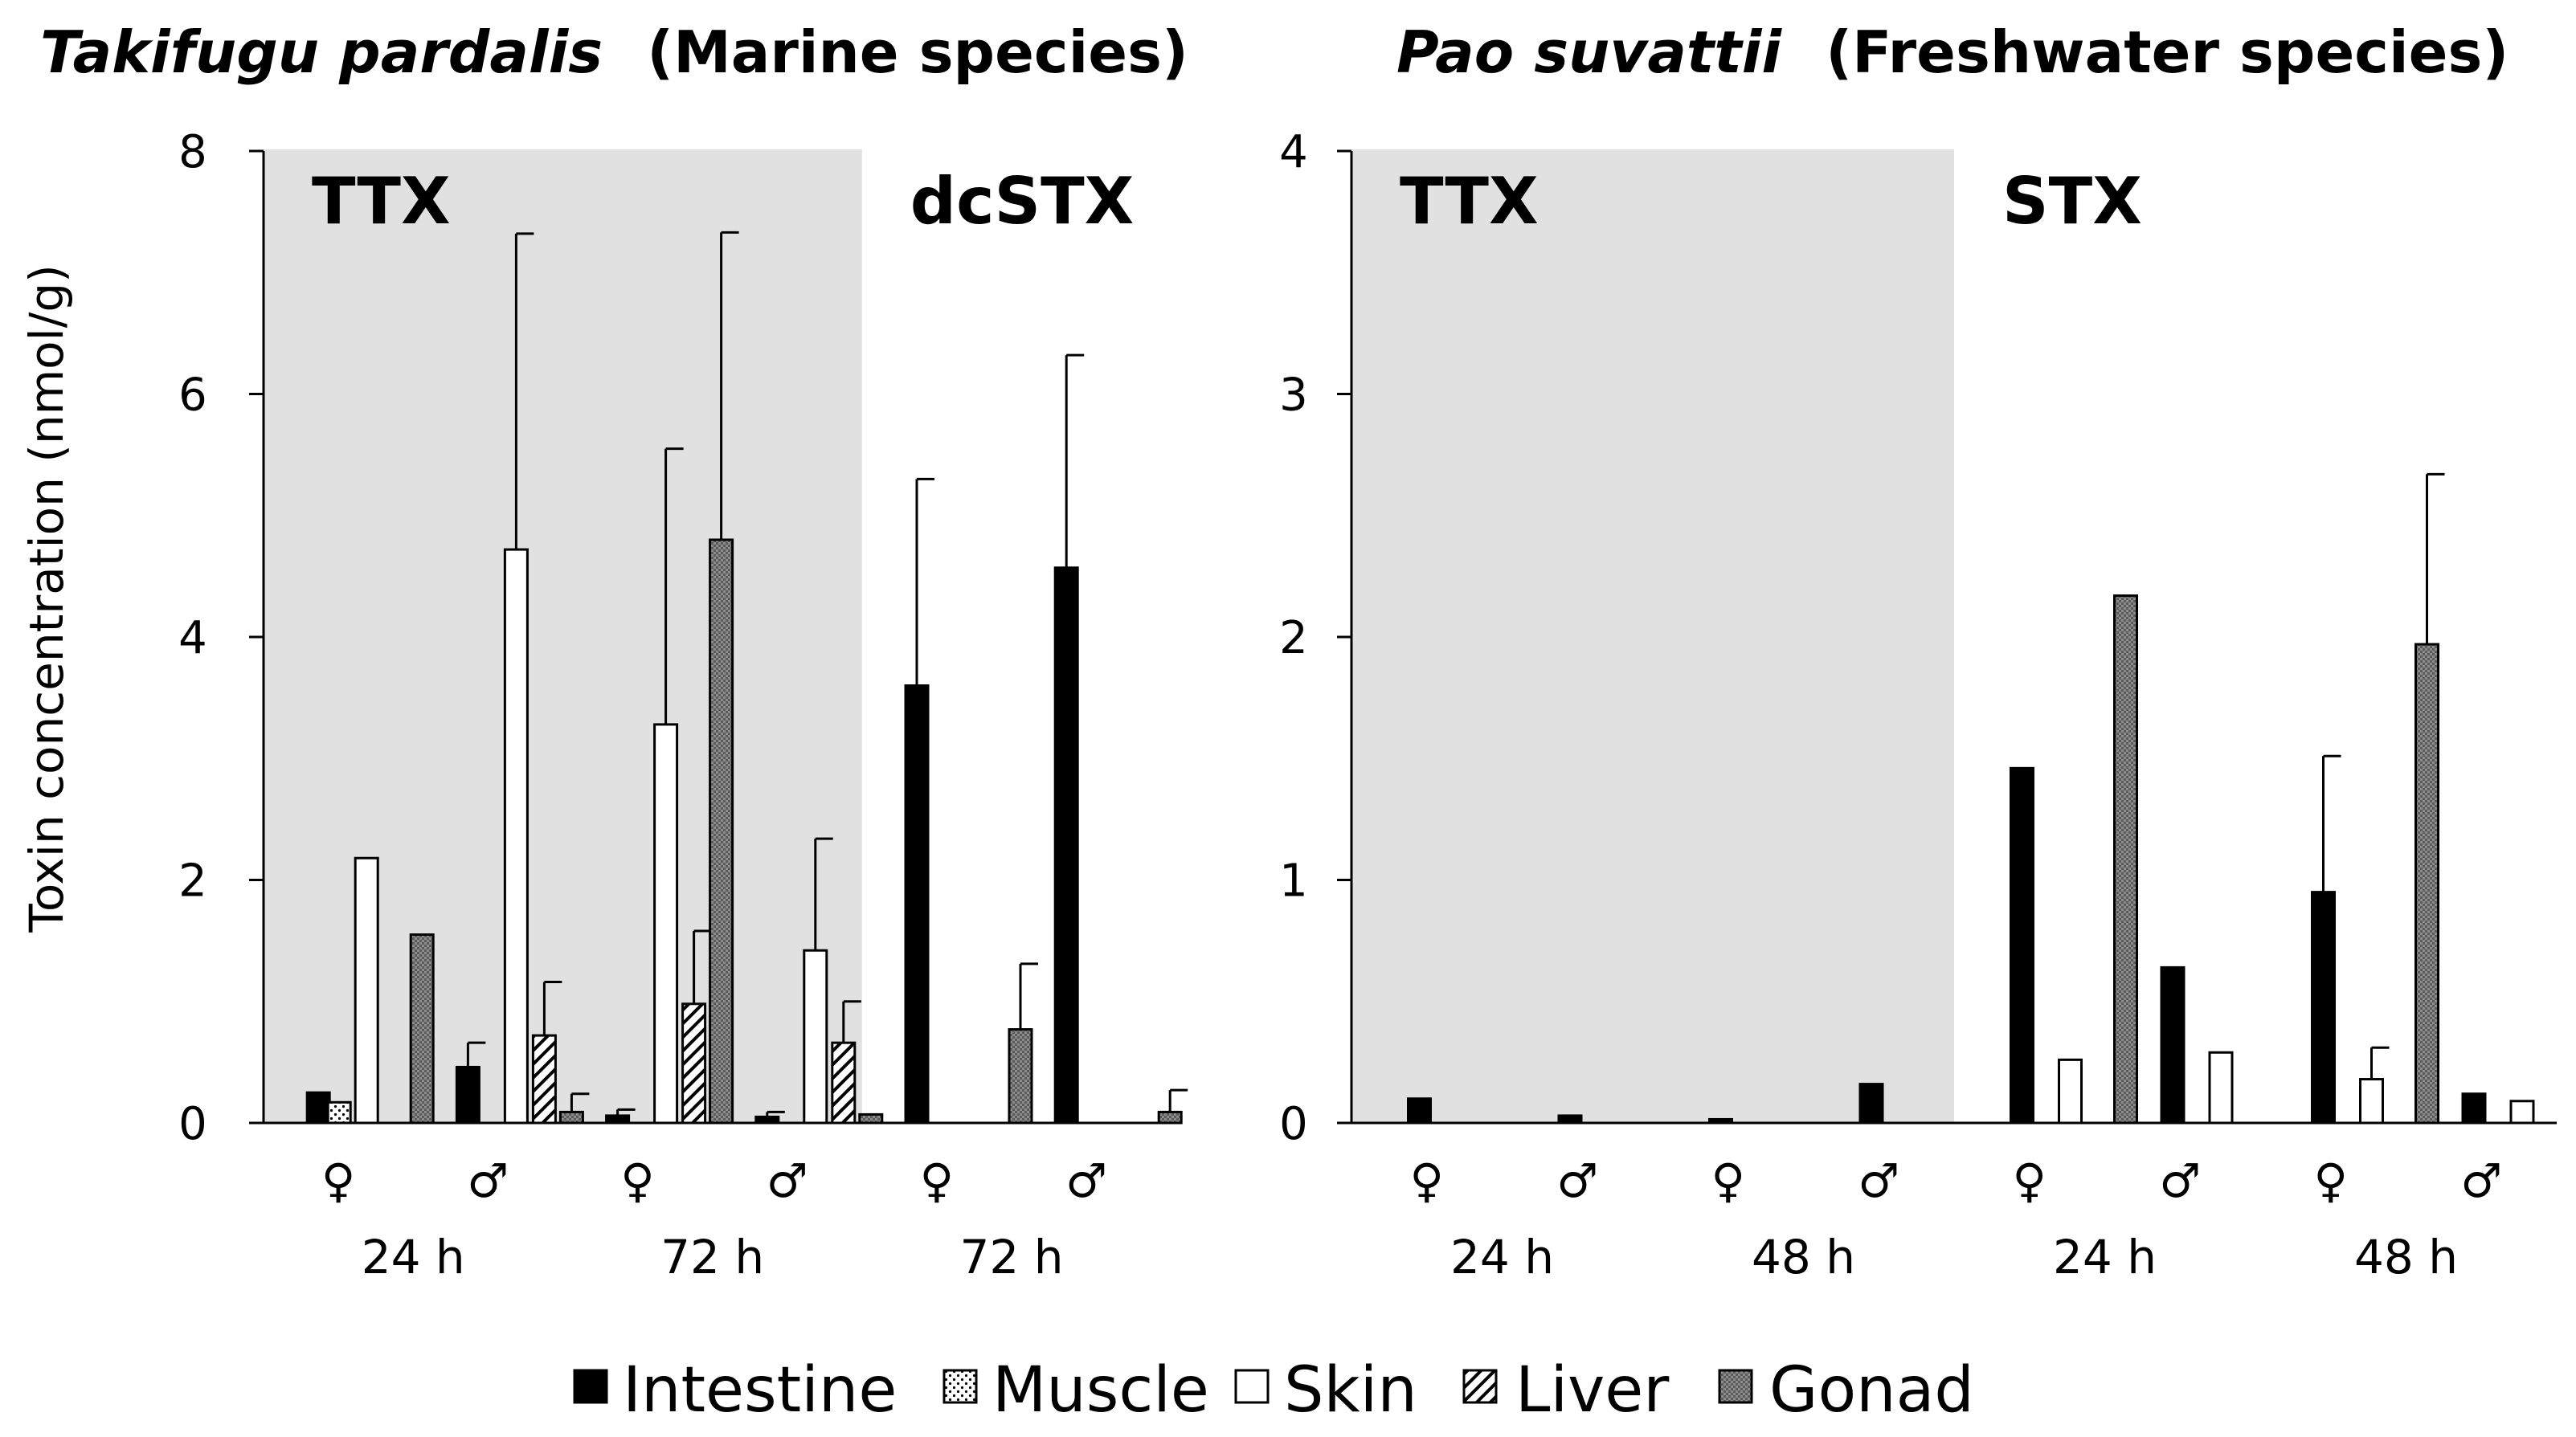 The width and height of the screenshot is (2576, 1437). What do you see at coordinates (1252, 1386) in the screenshot?
I see `legend-swatch-skin` at bounding box center [1252, 1386].